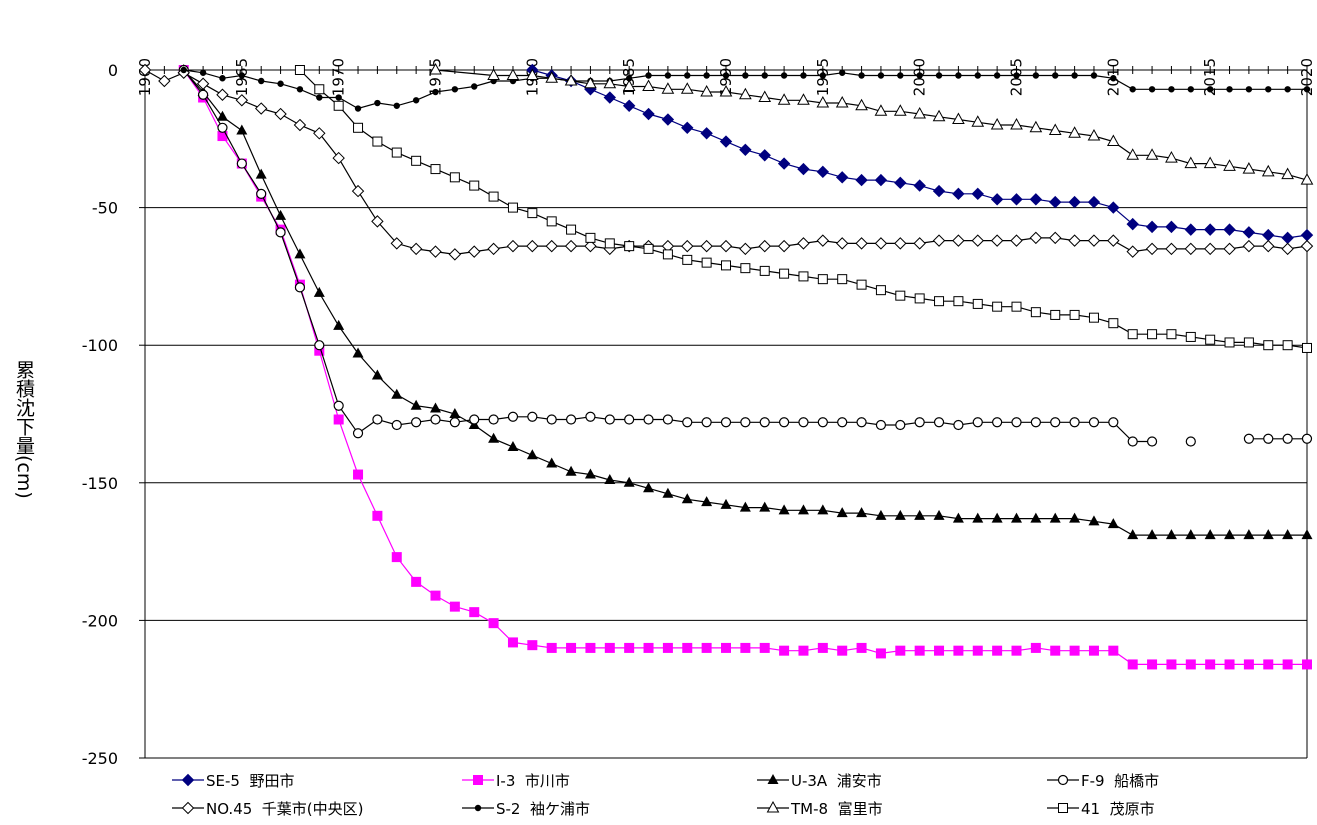 This screenshot has width=1317, height=825. What do you see at coordinates (436, 77) in the screenshot?
I see `x-tick-label: 1975` at bounding box center [436, 77].